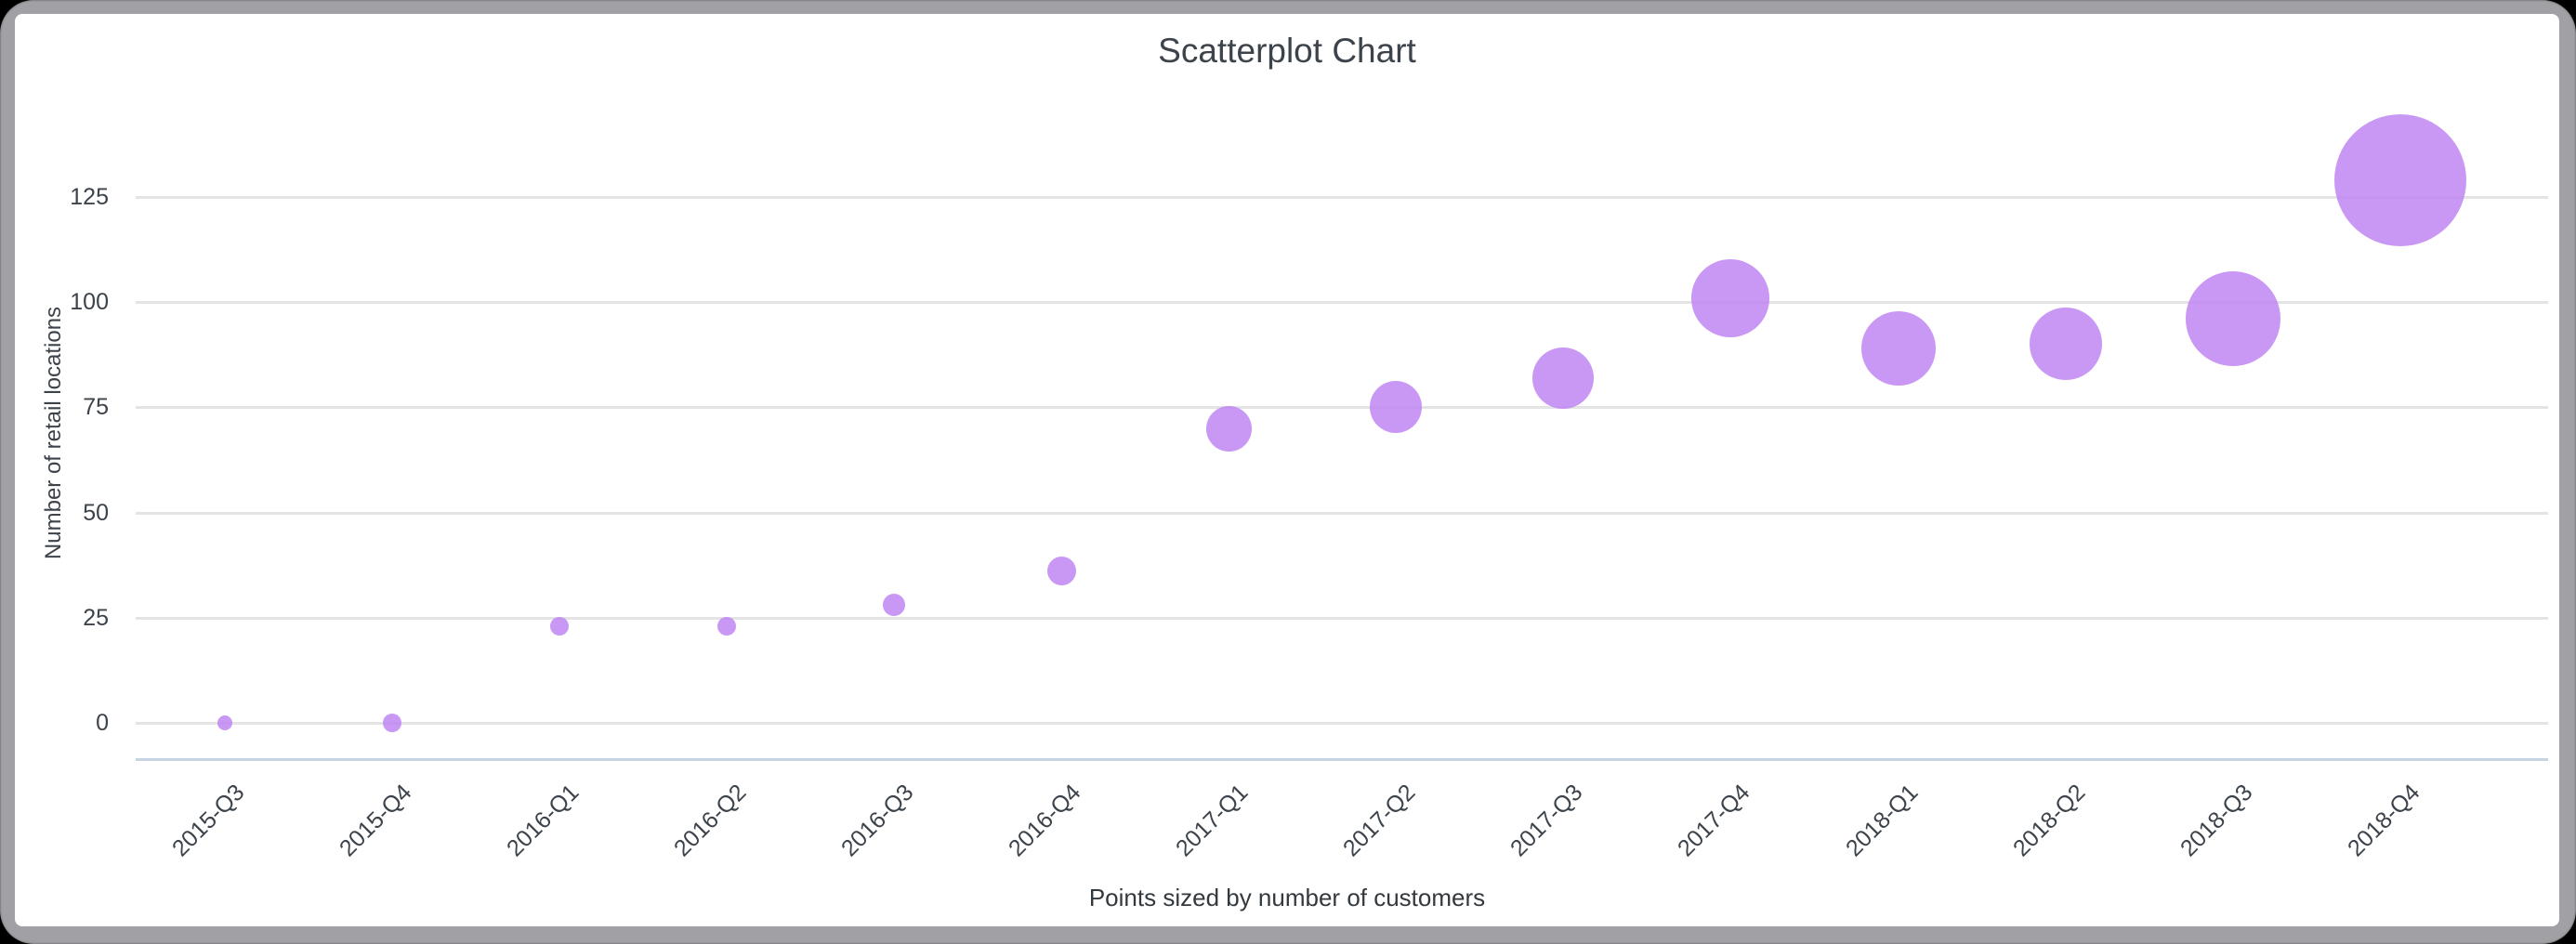 This screenshot has height=944, width=2576. I want to click on y-tick-label: 0, so click(102, 723).